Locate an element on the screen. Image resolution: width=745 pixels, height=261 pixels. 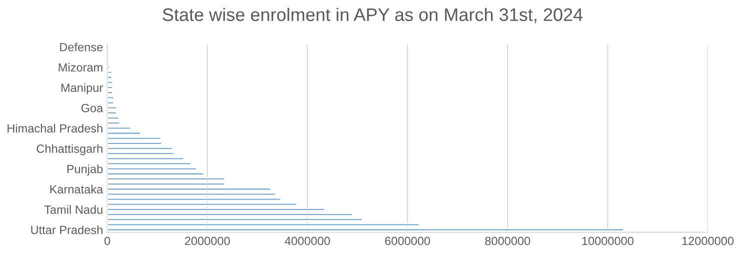
y-tick-label: Mizoram is located at coordinates (80, 67).